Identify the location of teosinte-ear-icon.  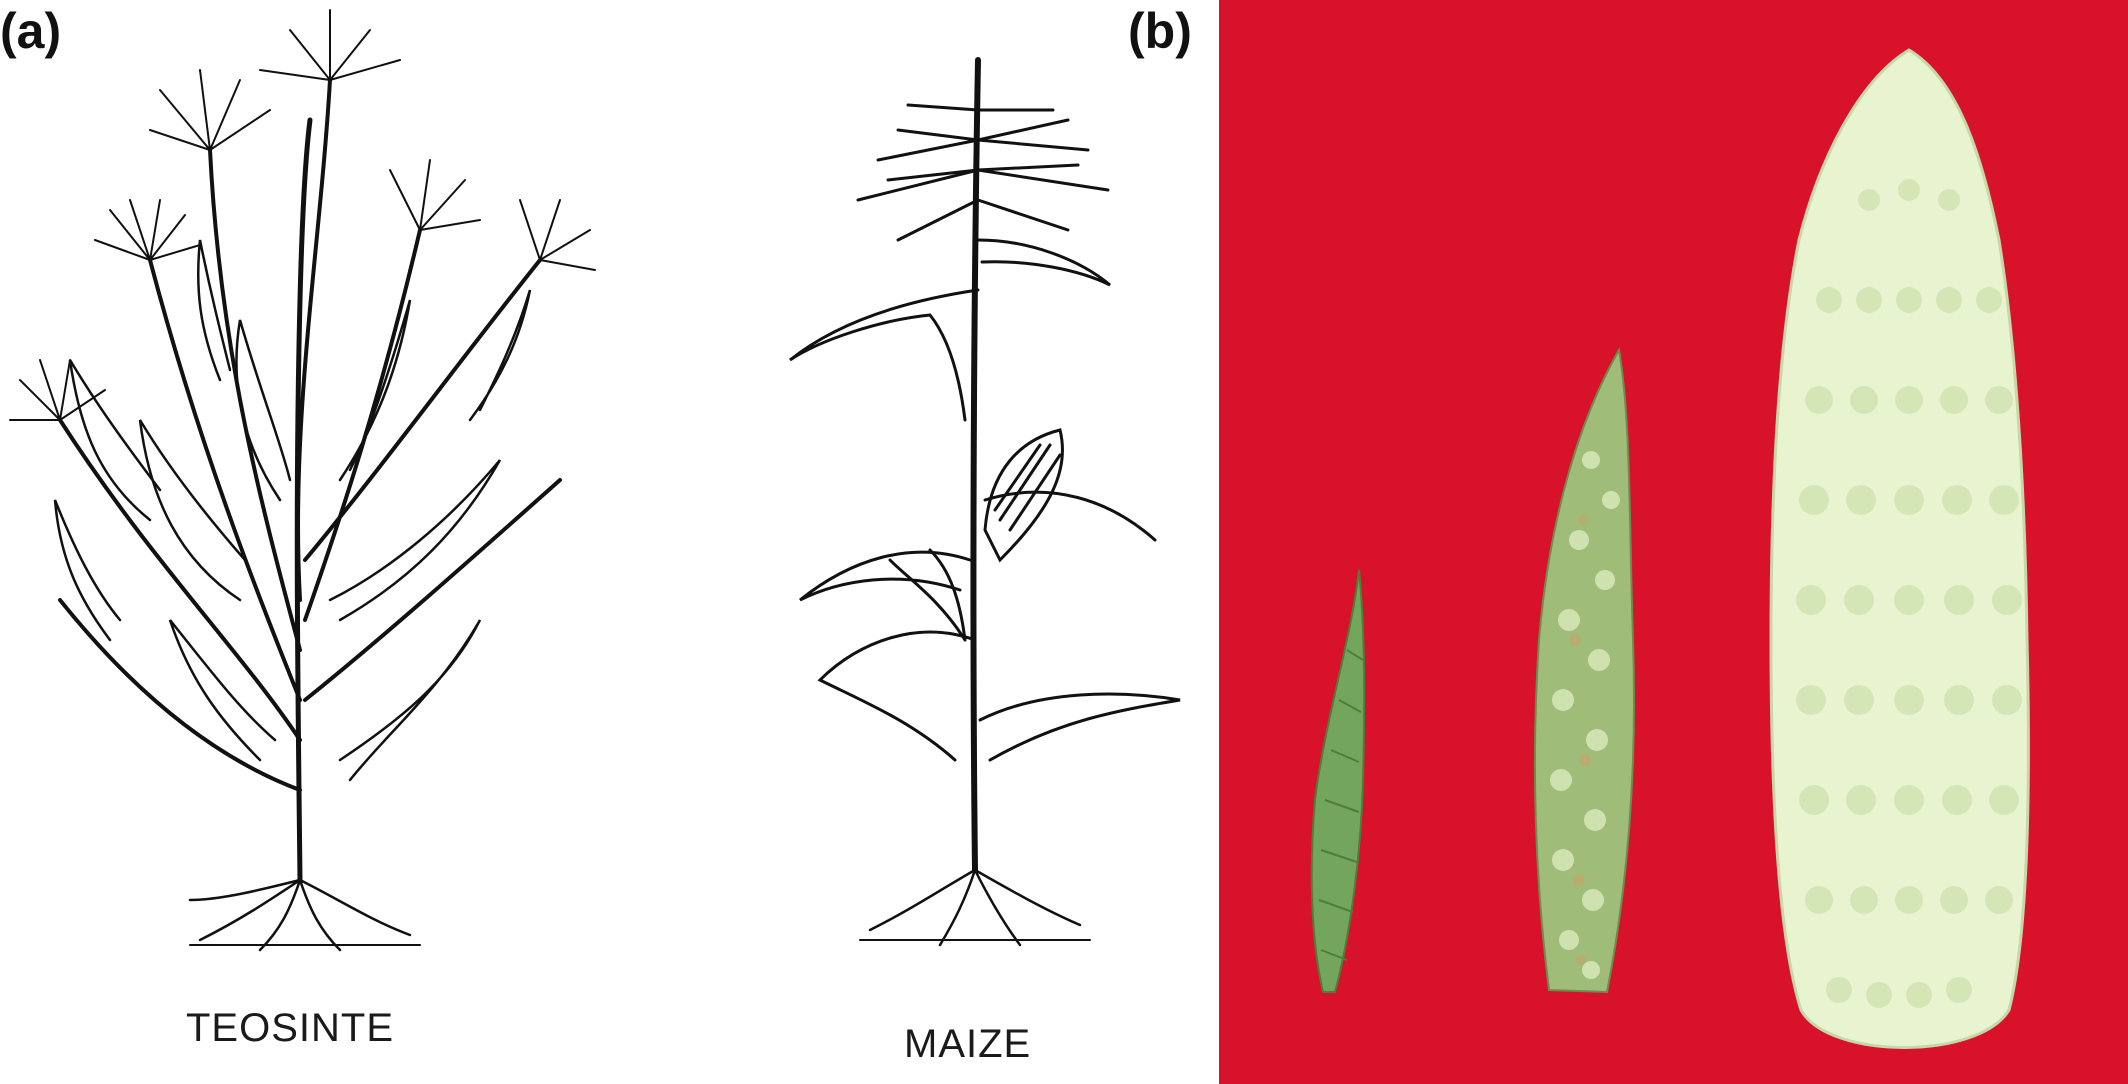
(1338, 781).